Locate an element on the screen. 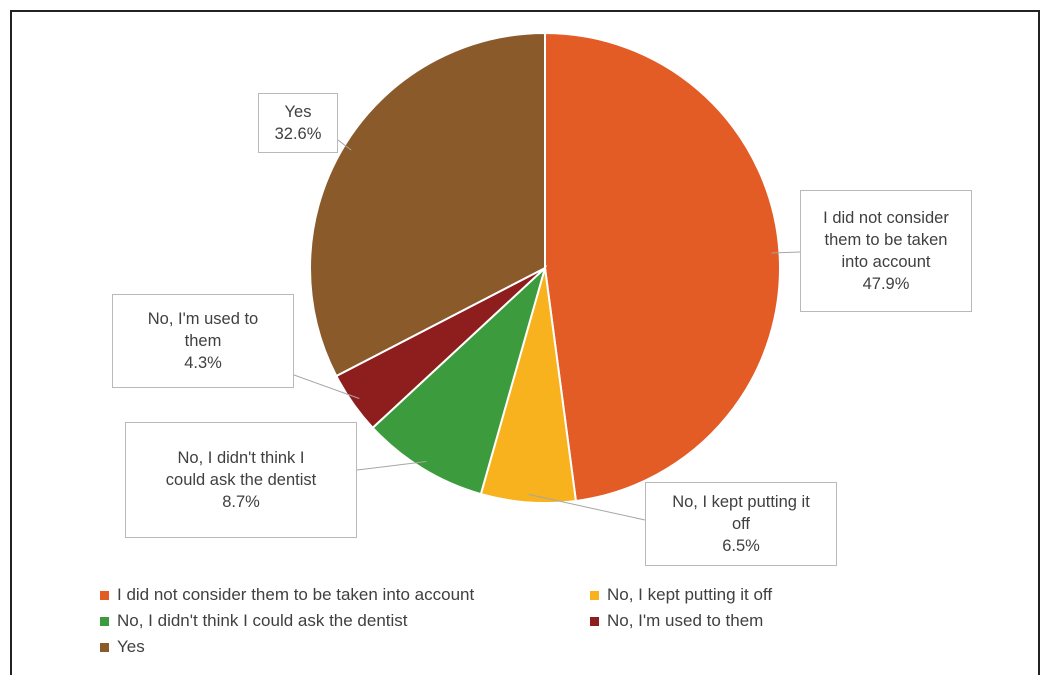 The height and width of the screenshot is (675, 1053). legend-label: Yes is located at coordinates (131, 646).